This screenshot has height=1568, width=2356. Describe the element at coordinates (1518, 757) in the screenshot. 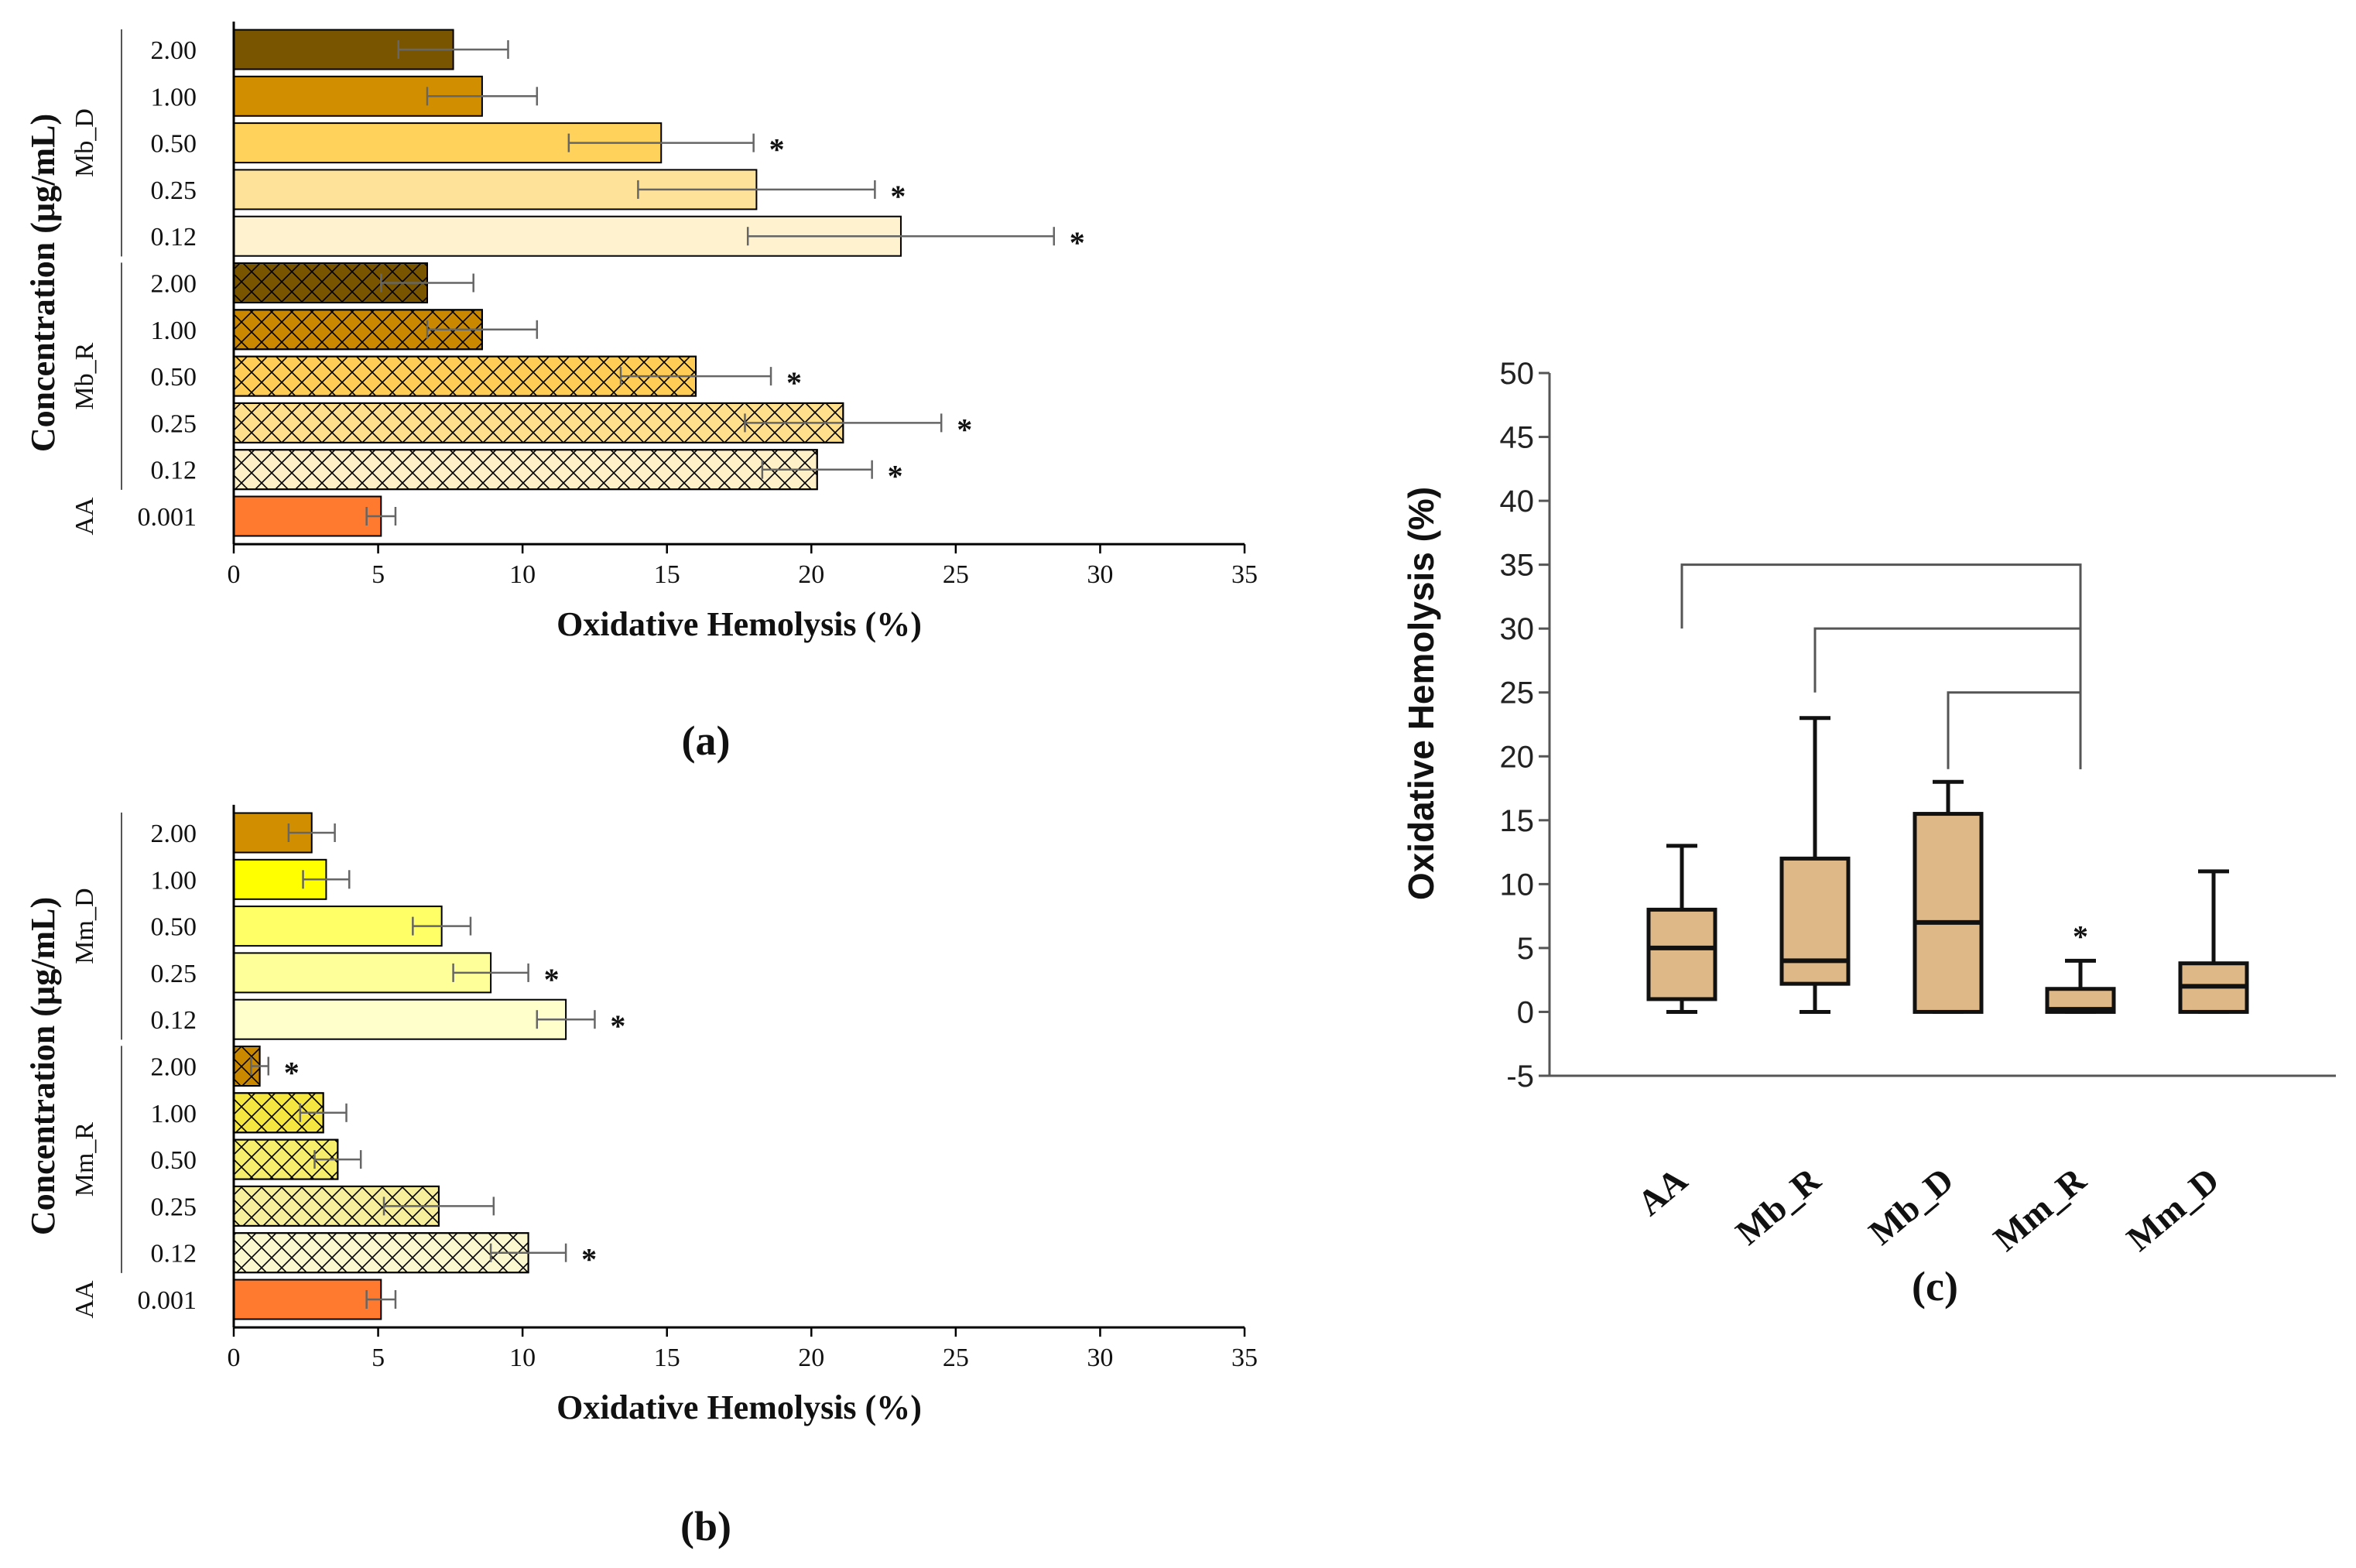

I see `y-tick-label: 20` at that location.